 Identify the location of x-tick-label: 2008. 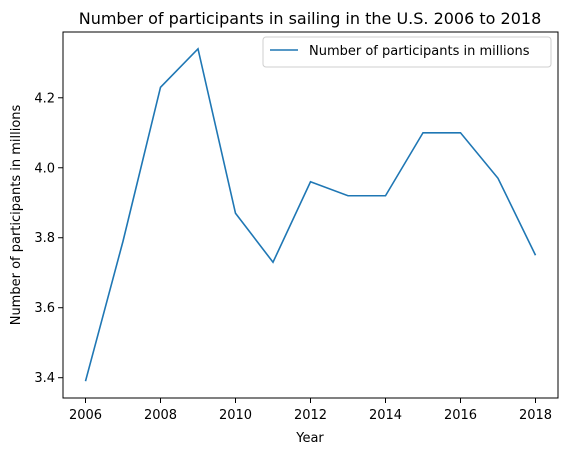
(160, 415).